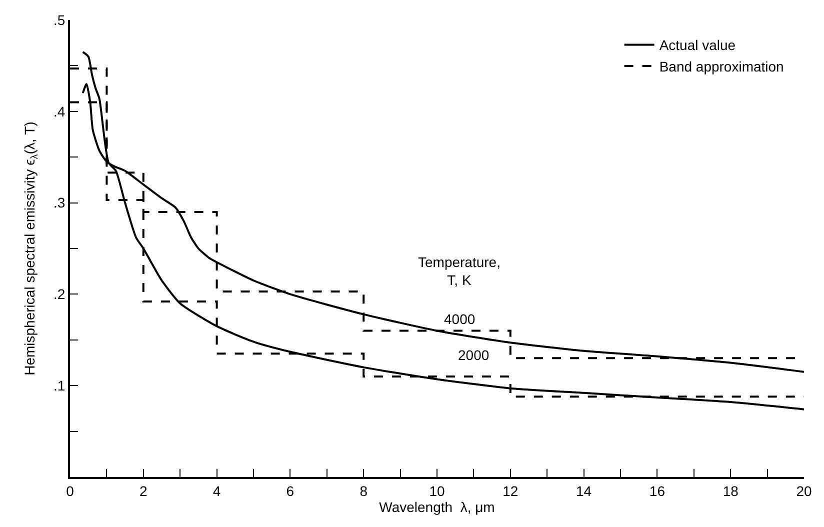 This screenshot has width=824, height=527. Describe the element at coordinates (584, 490) in the screenshot. I see `x-tick-label: 14` at that location.